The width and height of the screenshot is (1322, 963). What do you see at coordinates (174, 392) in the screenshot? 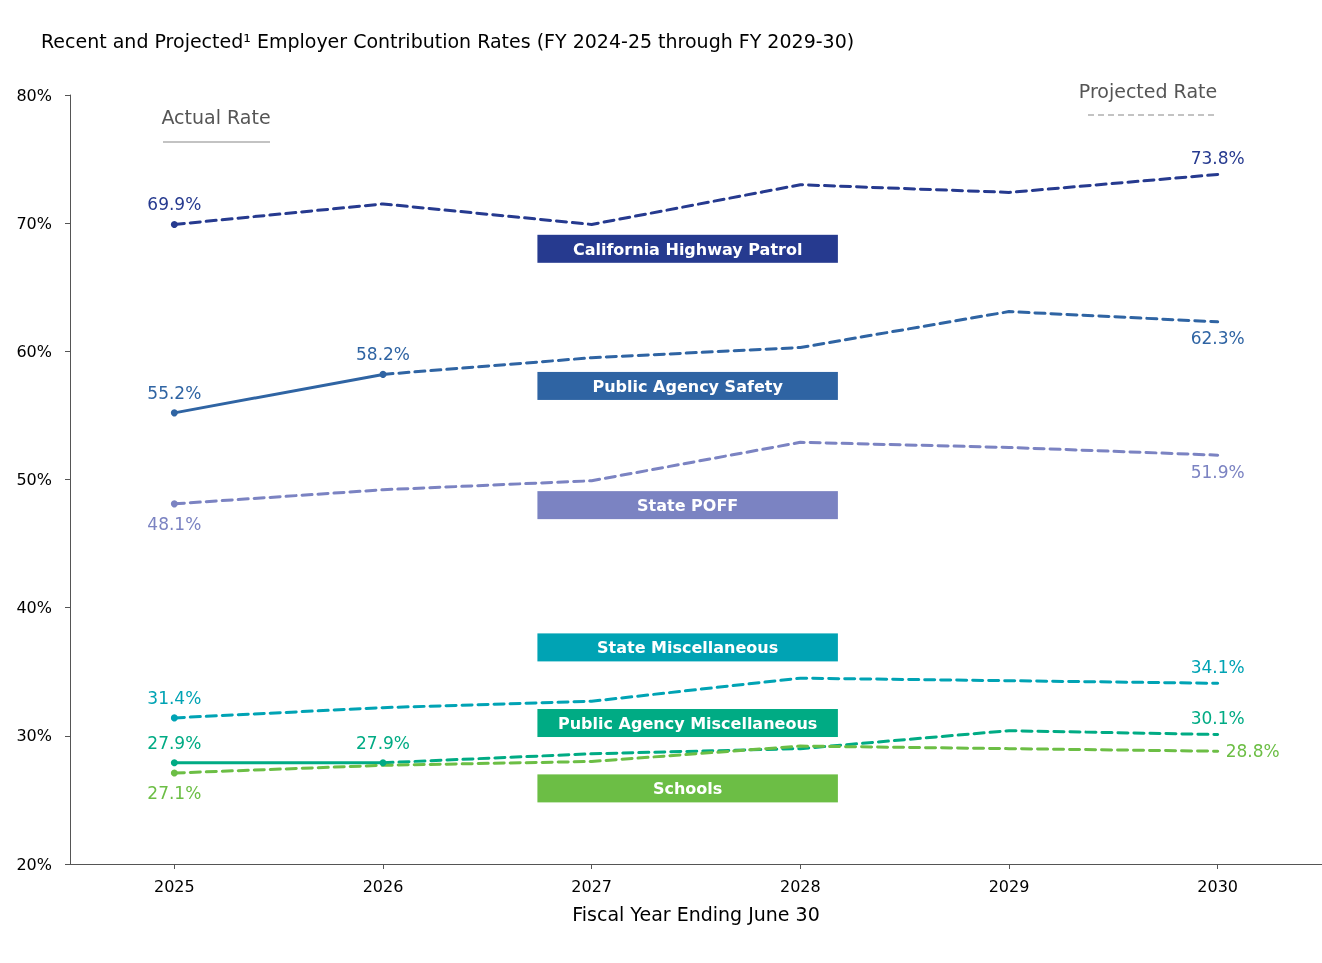
I see `data-label: 55.2%` at bounding box center [174, 392].